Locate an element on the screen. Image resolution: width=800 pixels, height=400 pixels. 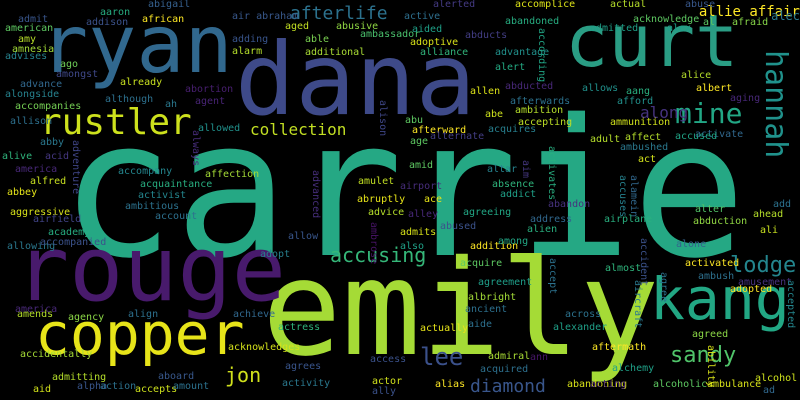
word-accusing: accusing is located at coordinates (378, 255).